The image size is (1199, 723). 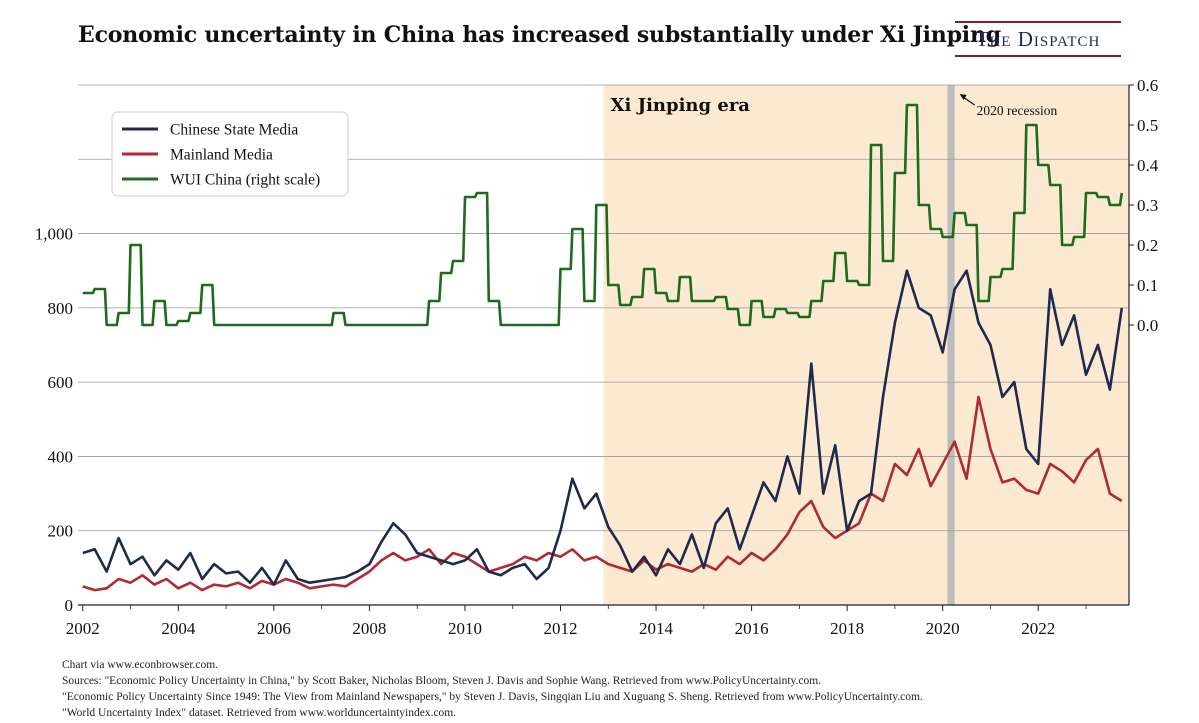 I want to click on x-tick-label: 2008, so click(x=369, y=628).